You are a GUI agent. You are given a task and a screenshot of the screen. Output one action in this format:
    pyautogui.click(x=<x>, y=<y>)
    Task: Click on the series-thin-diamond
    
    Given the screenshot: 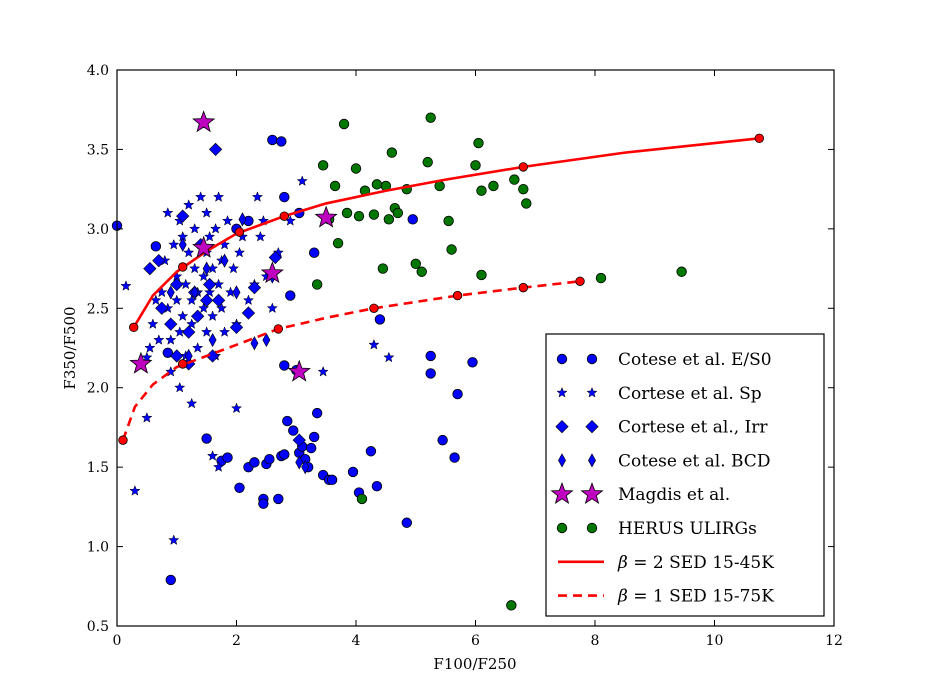 What is the action you would take?
    pyautogui.click(x=238, y=343)
    